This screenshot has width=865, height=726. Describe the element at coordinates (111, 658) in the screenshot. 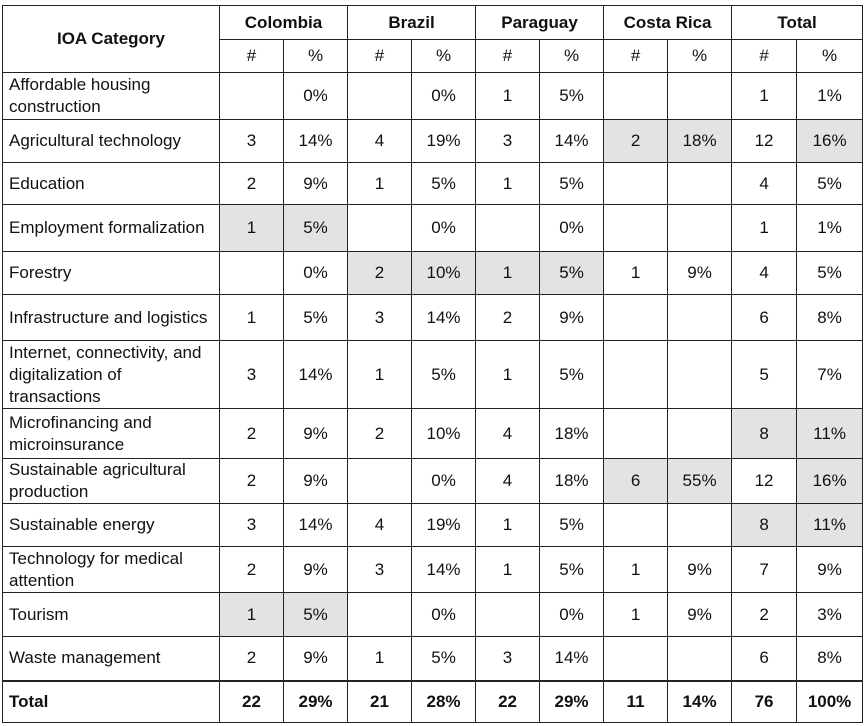

I see `row-label: Waste management` at that location.